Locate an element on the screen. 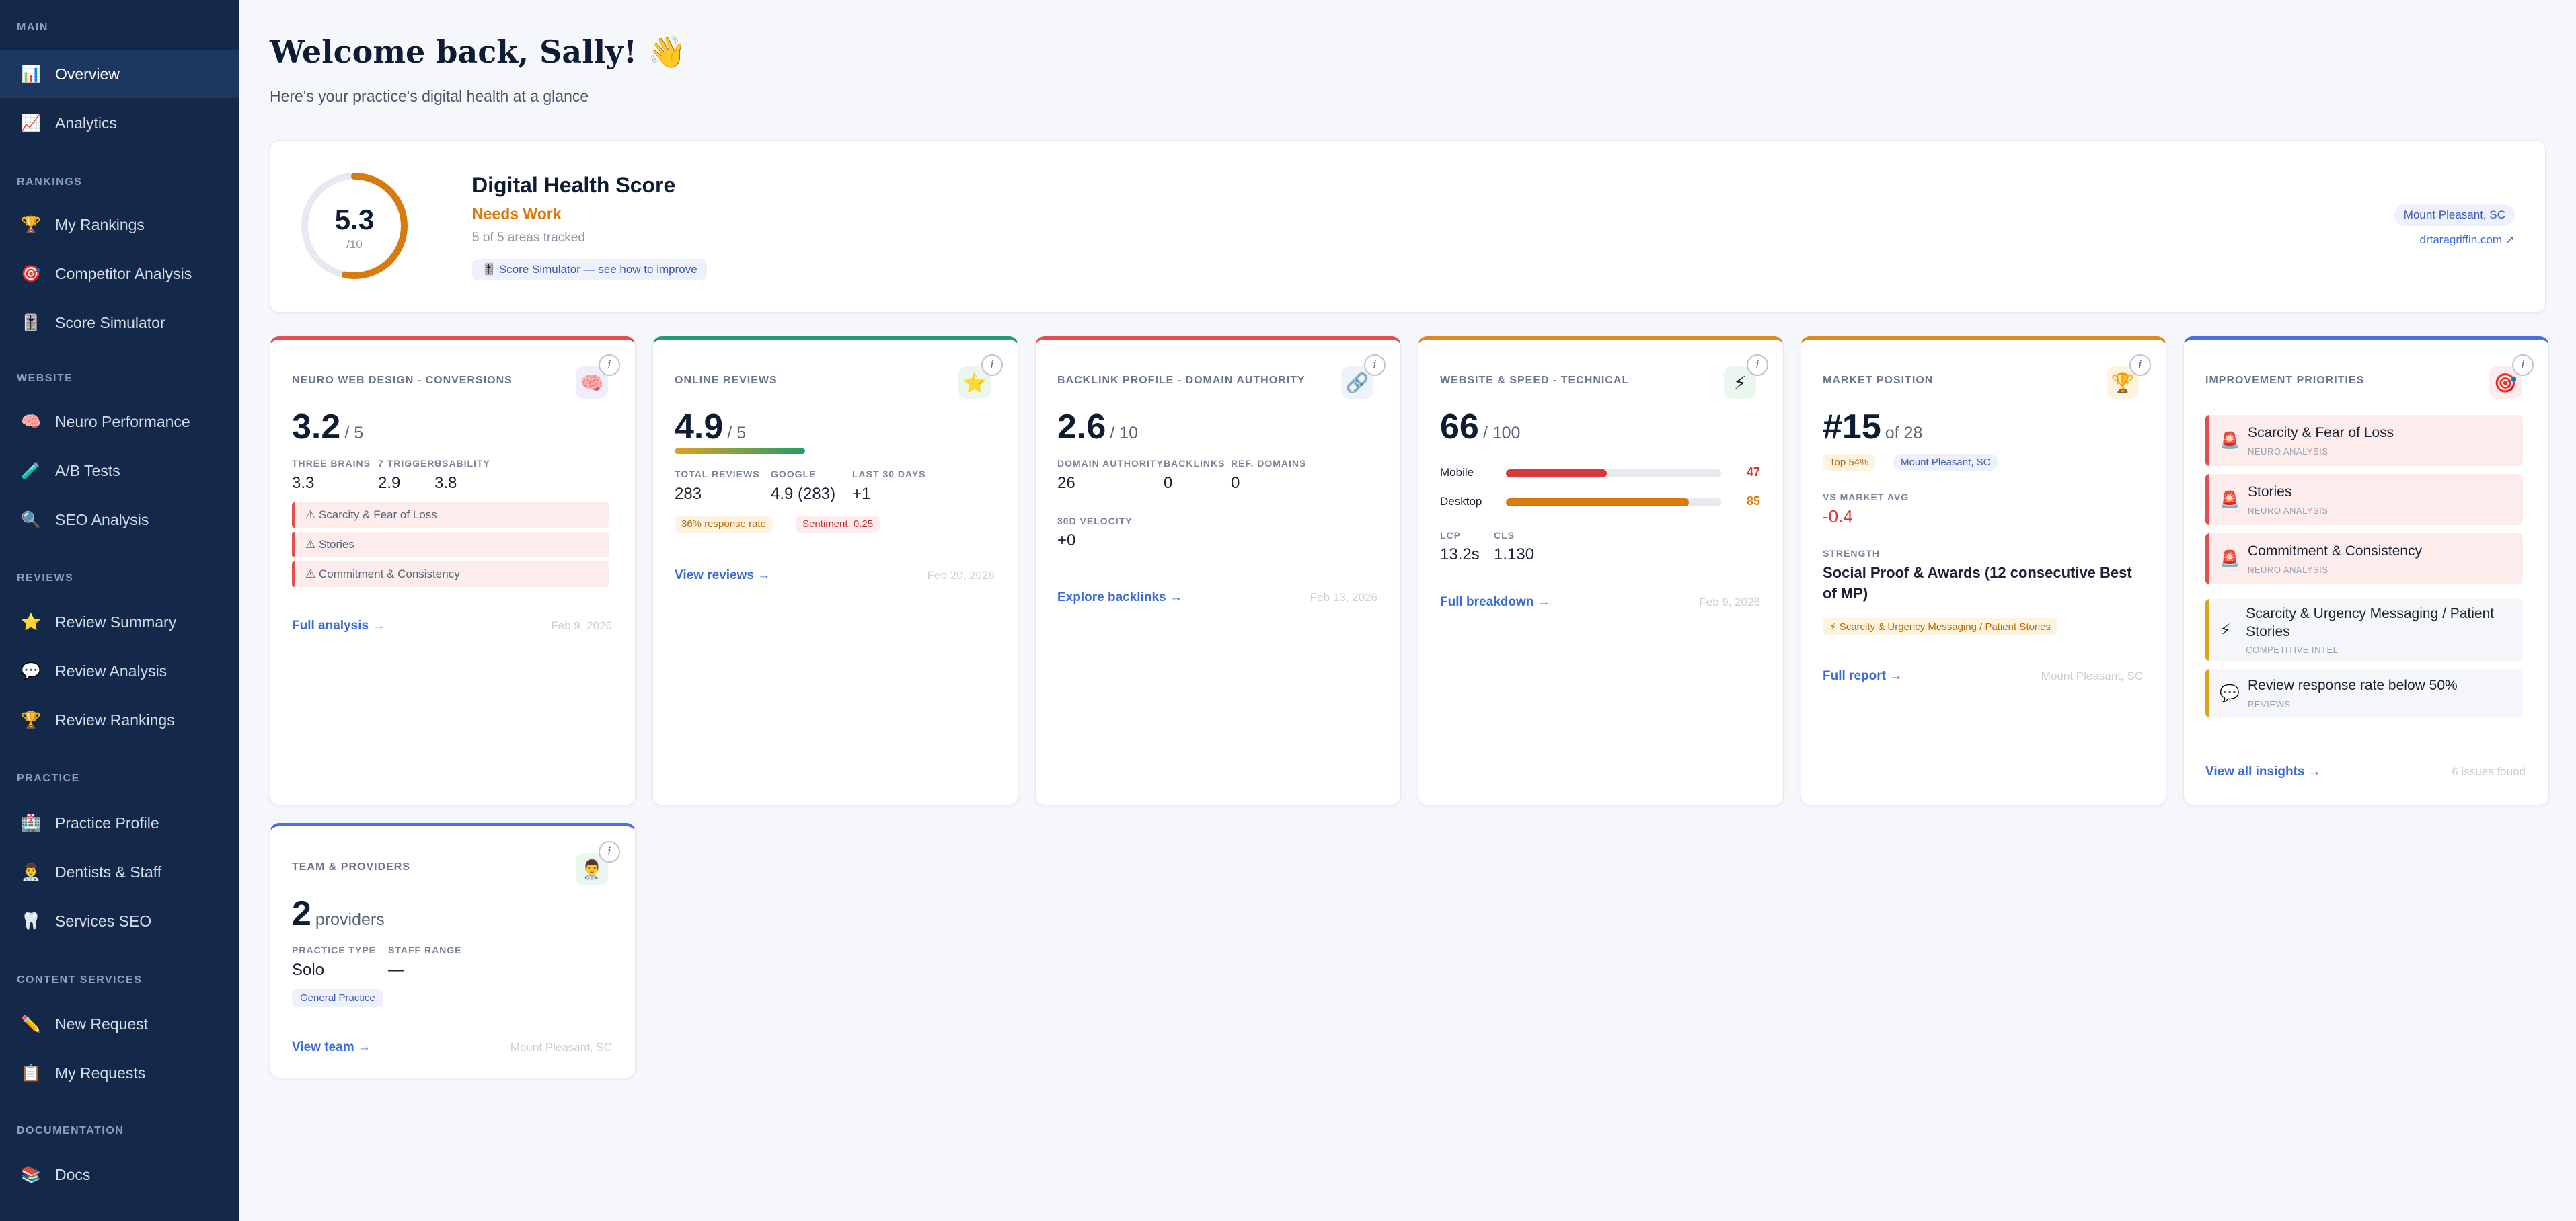 This screenshot has width=2576, height=1221. sidebar-item-services-seo: 🦷 Services SEO is located at coordinates (119, 921).